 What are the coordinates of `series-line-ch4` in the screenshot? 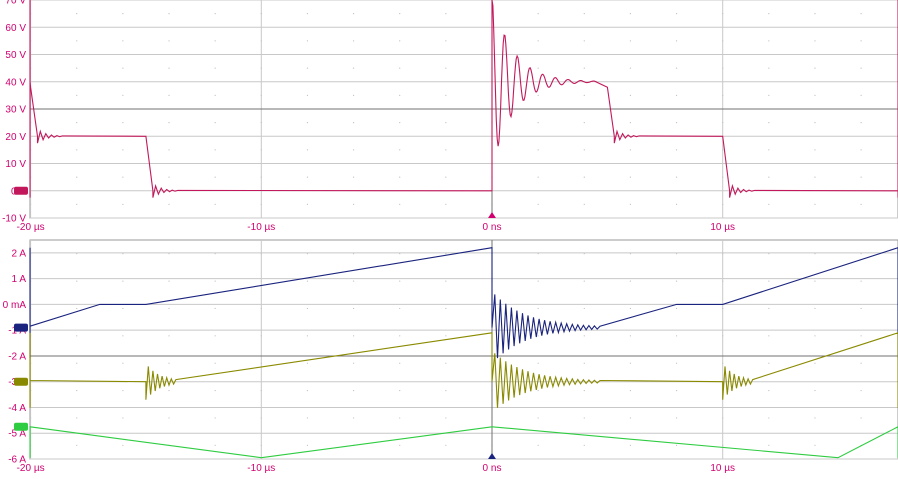 It's located at (463, 442).